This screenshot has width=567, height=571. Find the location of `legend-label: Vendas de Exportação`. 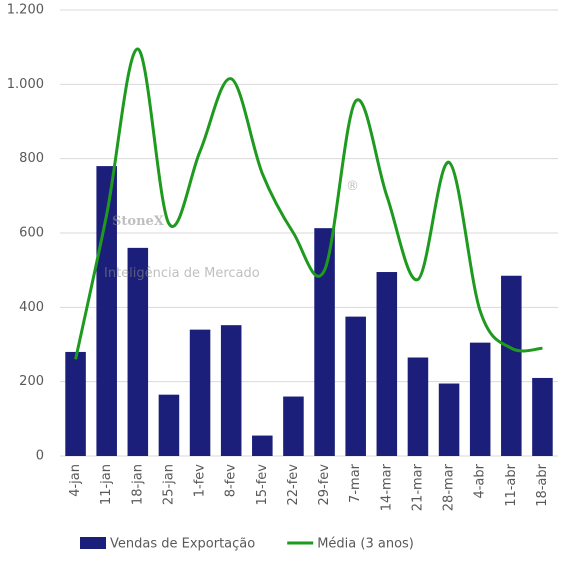

legend-label: Vendas de Exportação is located at coordinates (182, 544).